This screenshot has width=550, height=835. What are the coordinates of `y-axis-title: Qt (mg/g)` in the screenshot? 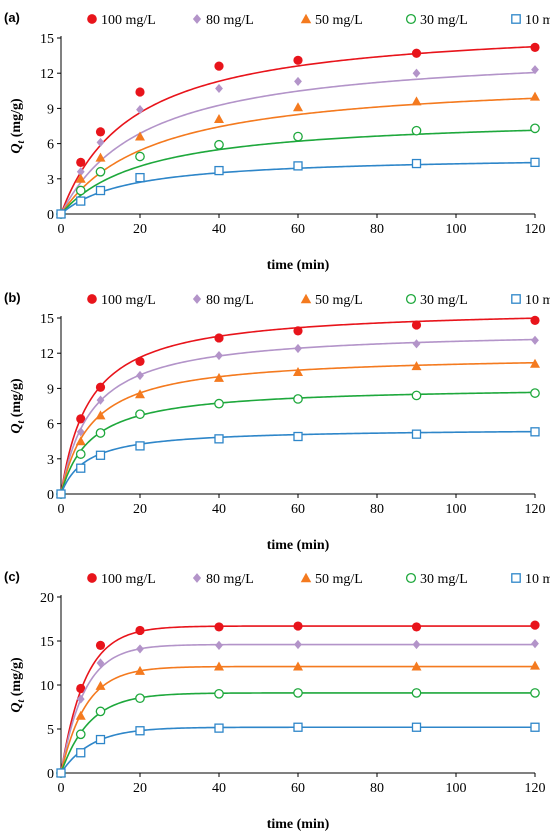 It's located at (18, 406).